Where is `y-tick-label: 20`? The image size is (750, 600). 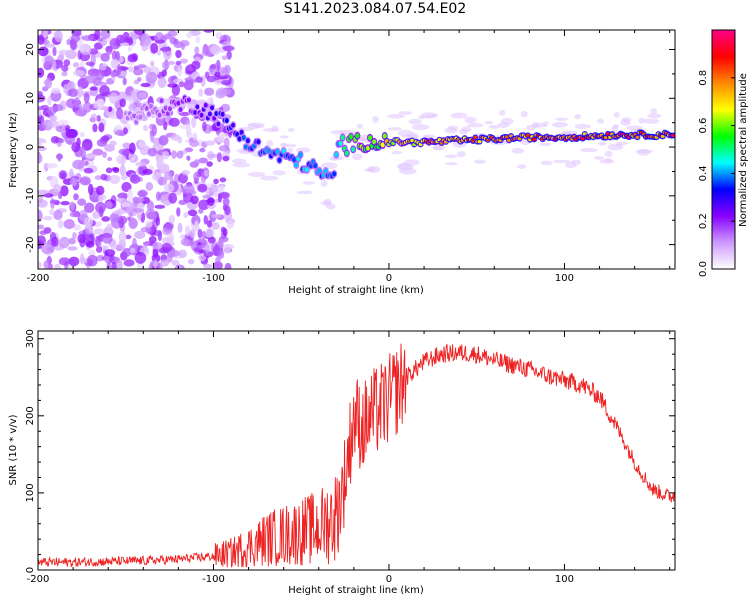
y-tick-label: 20 is located at coordinates (30, 49).